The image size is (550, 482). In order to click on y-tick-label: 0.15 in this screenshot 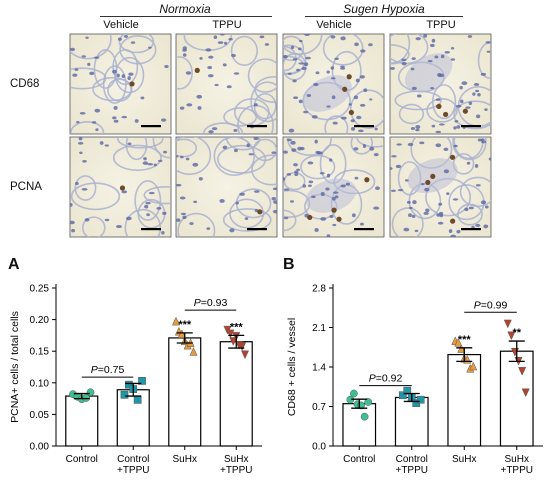, I will do `click(40, 352)`.